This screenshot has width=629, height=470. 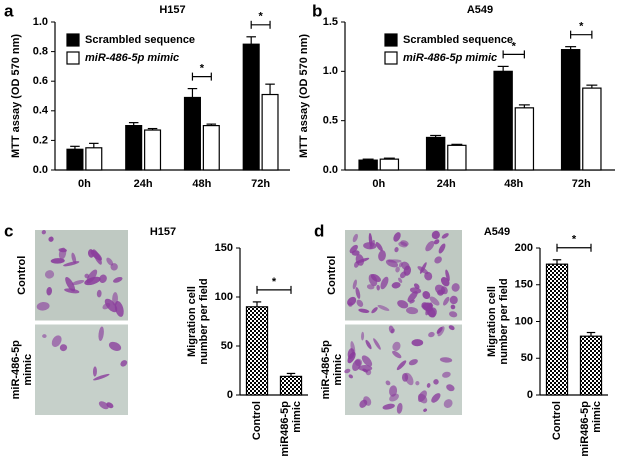 What do you see at coordinates (524, 248) in the screenshot?
I see `y-tick-label: 200` at bounding box center [524, 248].